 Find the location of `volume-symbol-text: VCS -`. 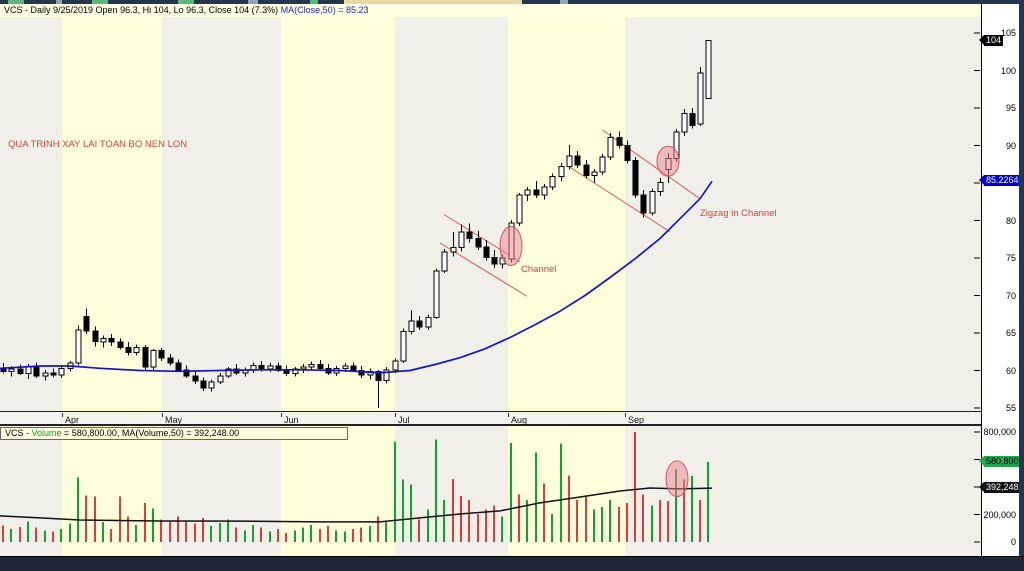

volume-symbol-text: VCS - is located at coordinates (18, 433).